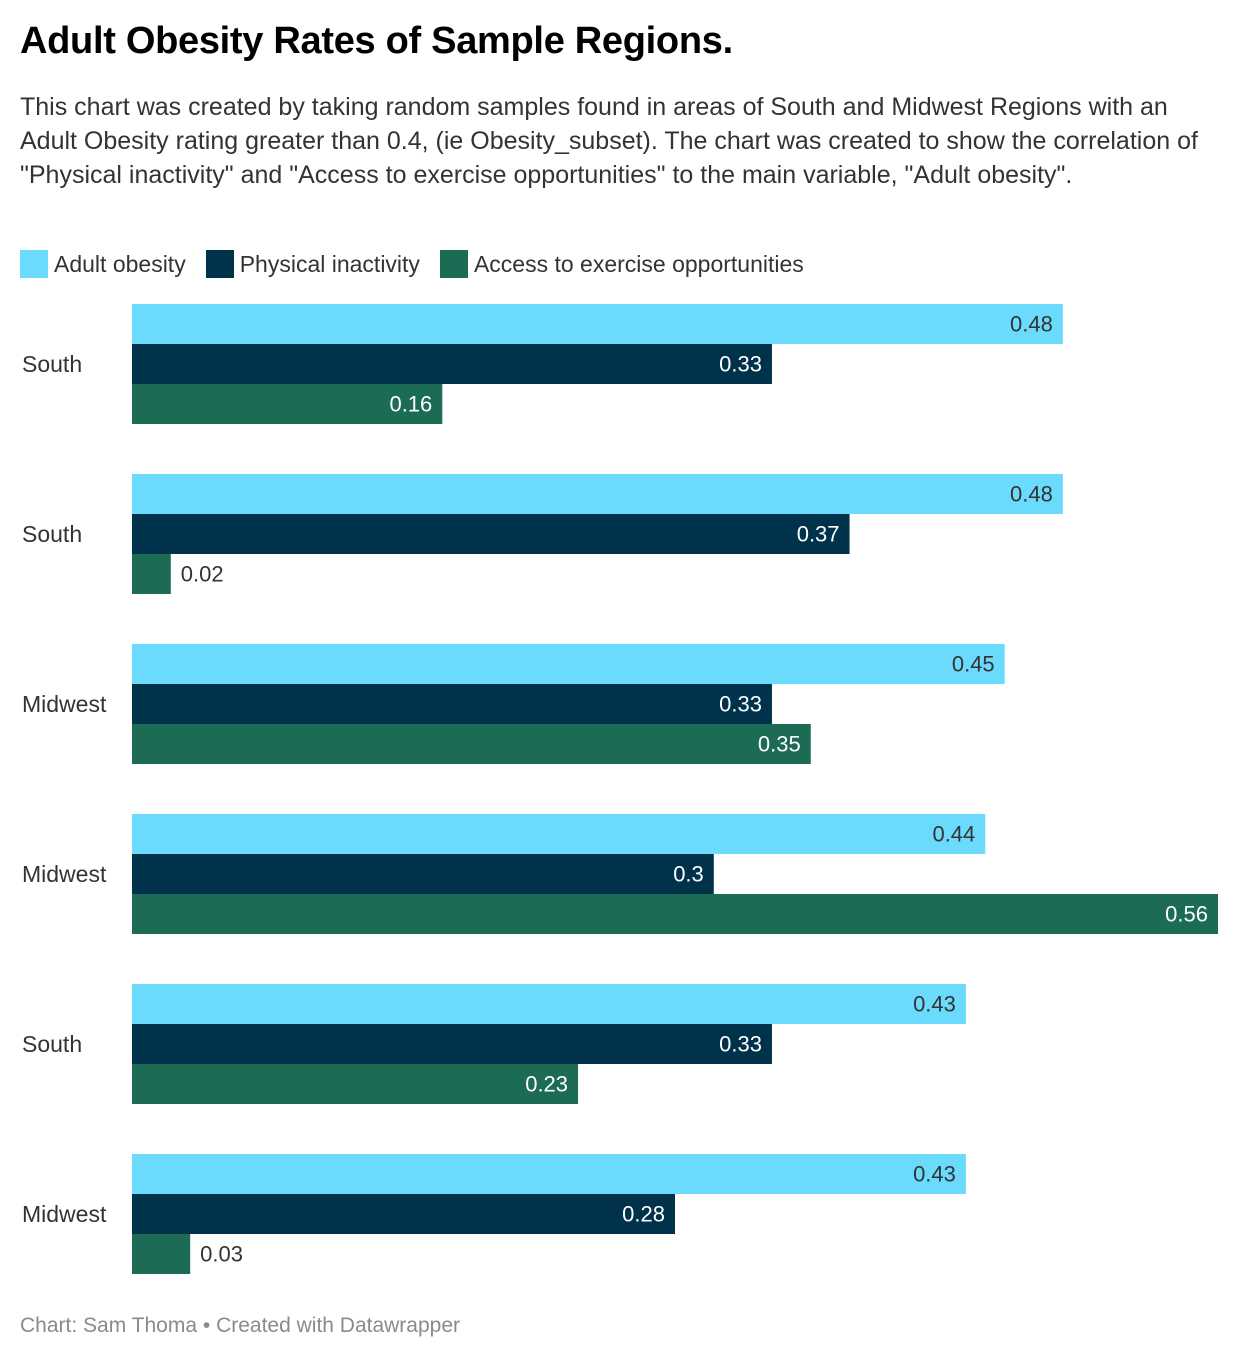  Describe the element at coordinates (934, 1174) in the screenshot. I see `data-label-adult-obesity-6: 0.43` at that location.